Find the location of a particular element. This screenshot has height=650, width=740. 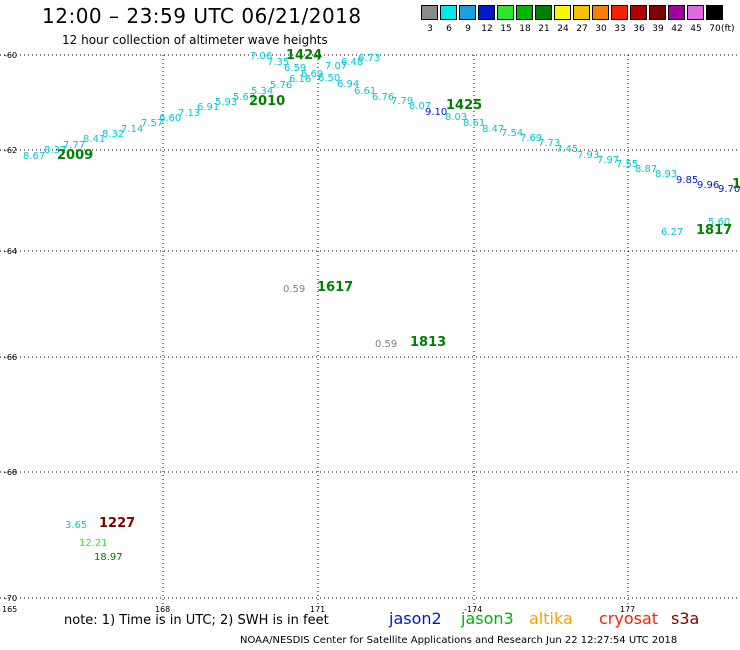

scale-label: 24 is located at coordinates (563, 29).